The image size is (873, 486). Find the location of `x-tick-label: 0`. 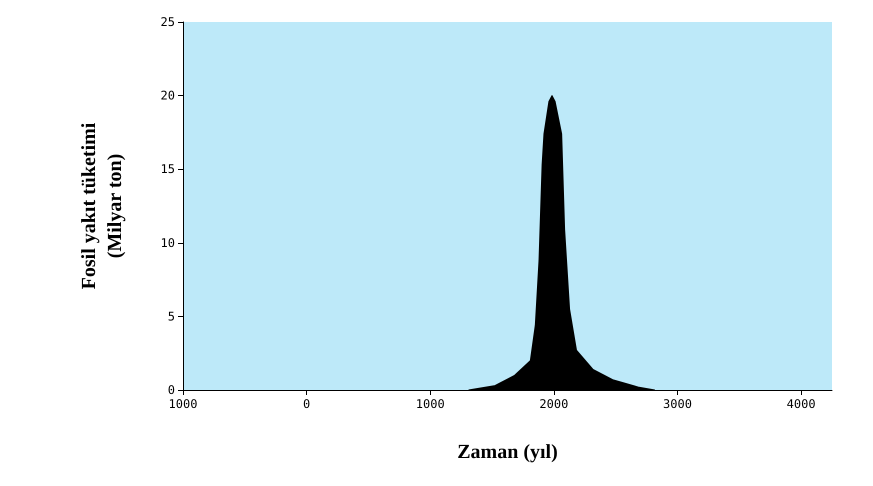

x-tick-label: 0 is located at coordinates (306, 404).